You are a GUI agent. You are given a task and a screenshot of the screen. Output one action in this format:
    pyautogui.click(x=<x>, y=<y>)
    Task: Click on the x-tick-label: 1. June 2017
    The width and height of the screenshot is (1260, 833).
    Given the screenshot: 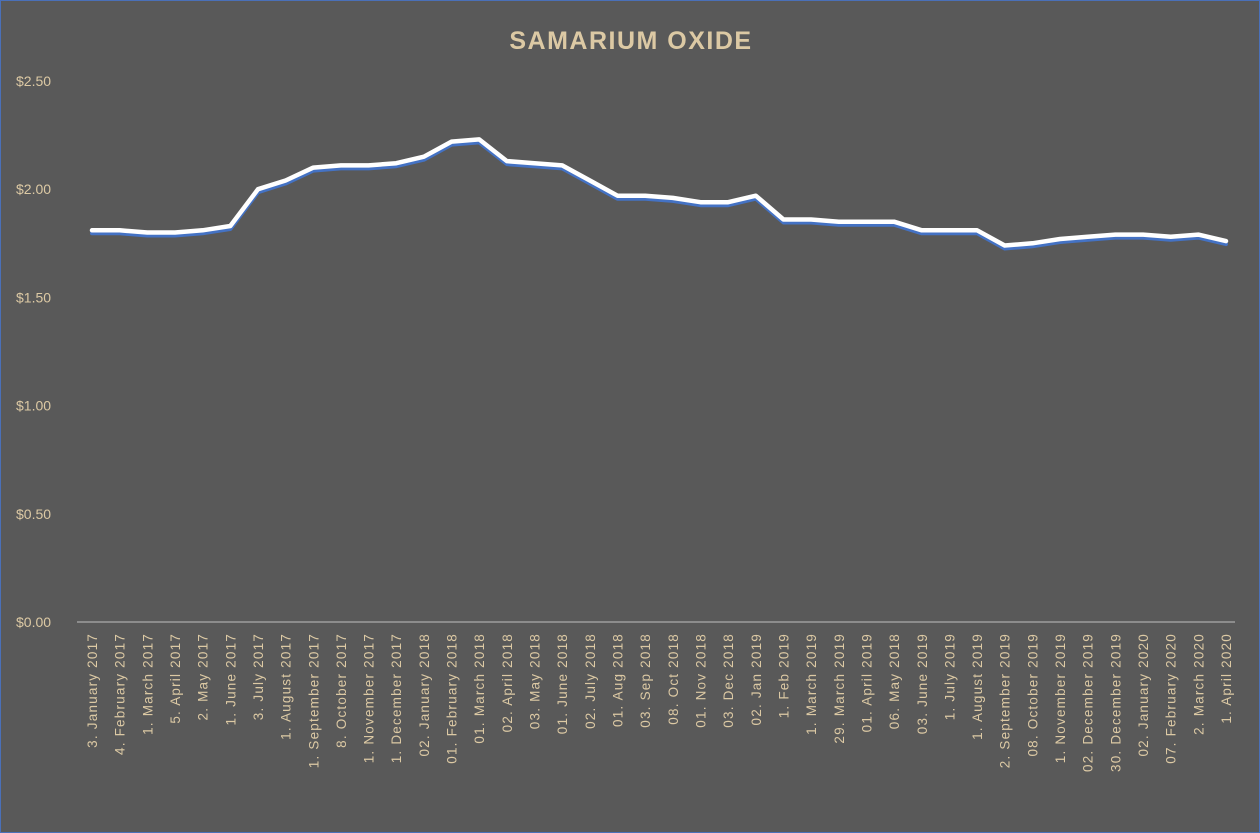 What is the action you would take?
    pyautogui.click(x=230, y=679)
    